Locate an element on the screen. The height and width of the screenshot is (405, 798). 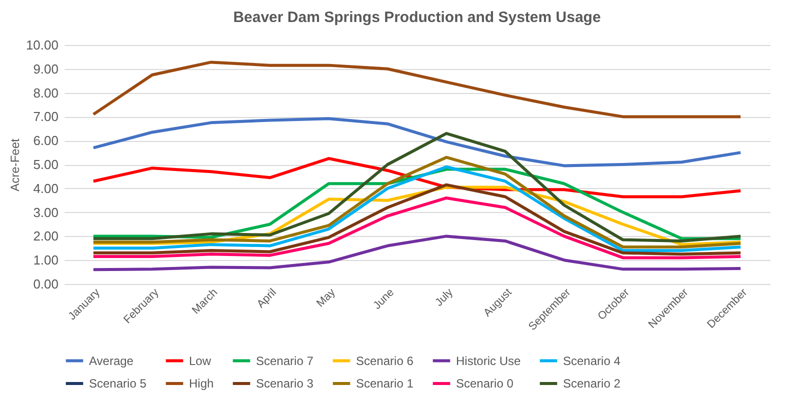
legend-label: Average is located at coordinates (111, 361).